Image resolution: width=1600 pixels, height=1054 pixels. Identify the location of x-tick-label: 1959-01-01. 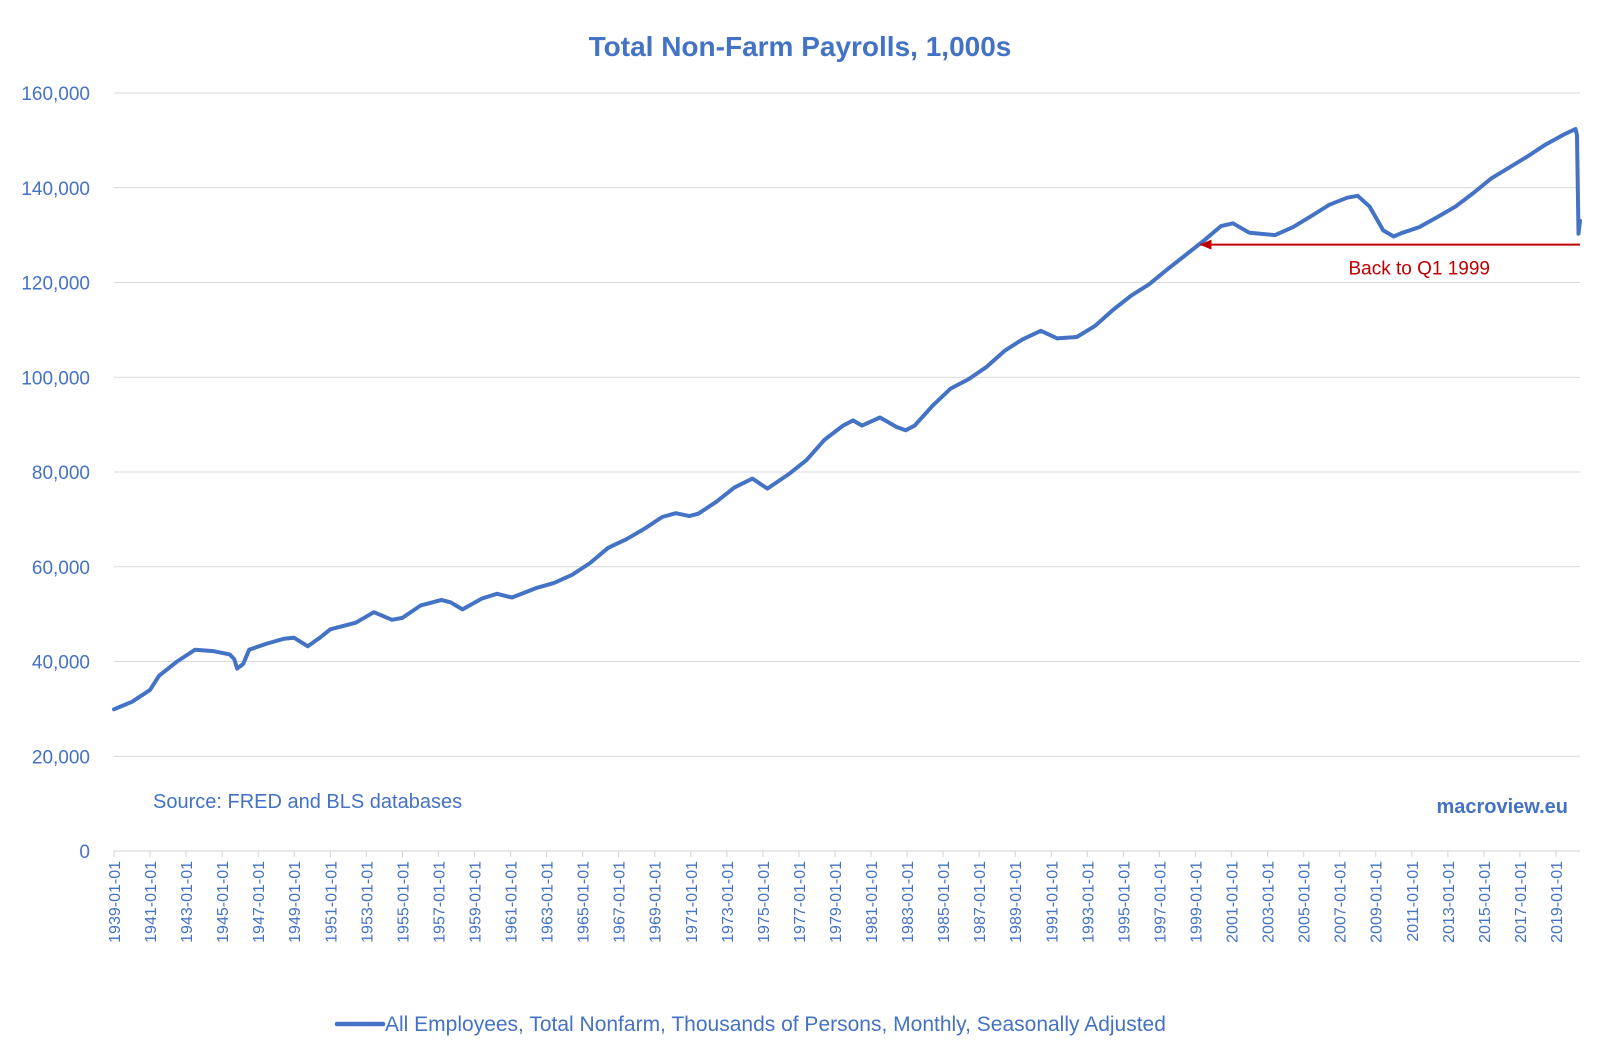
(475, 902).